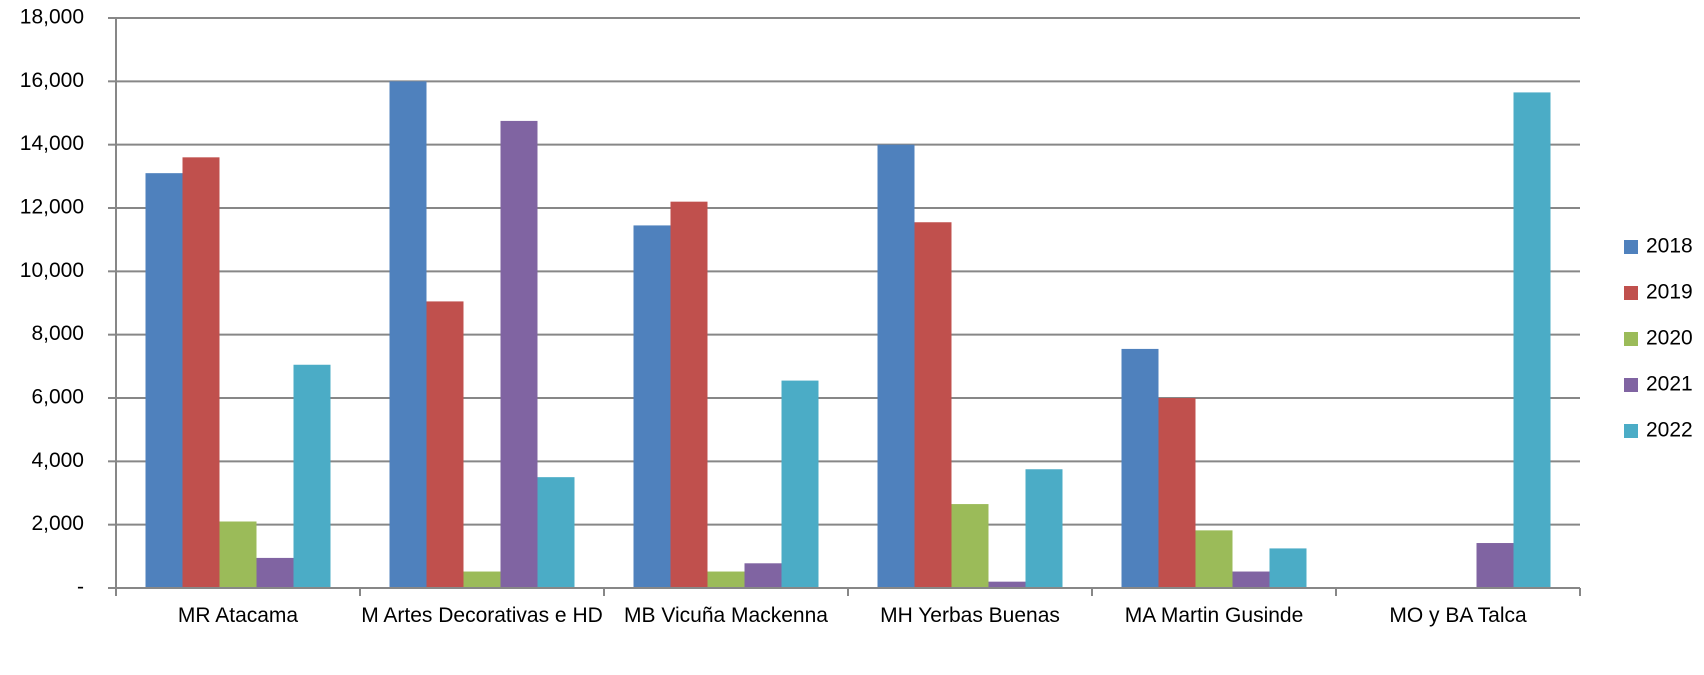  Describe the element at coordinates (1458, 615) in the screenshot. I see `x-tick-label: MO y BA Talca` at that location.